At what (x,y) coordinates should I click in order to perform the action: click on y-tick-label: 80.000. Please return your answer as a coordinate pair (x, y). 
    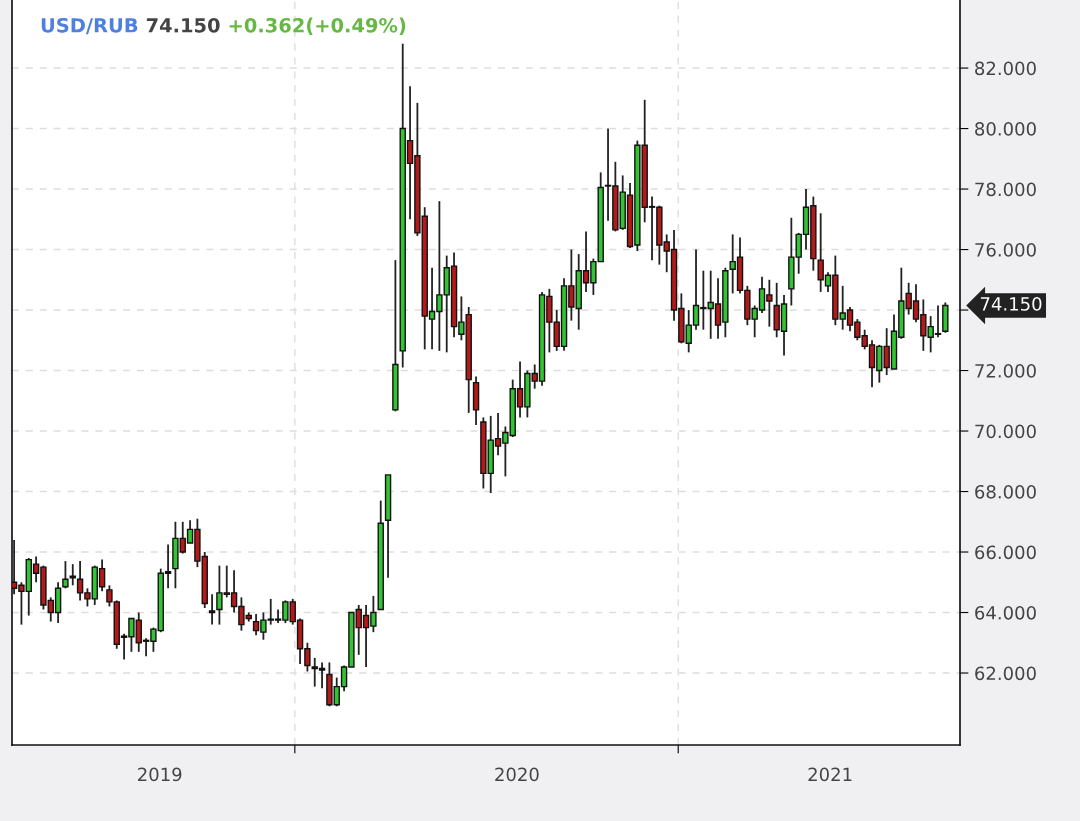
    Looking at the image, I should click on (1005, 129).